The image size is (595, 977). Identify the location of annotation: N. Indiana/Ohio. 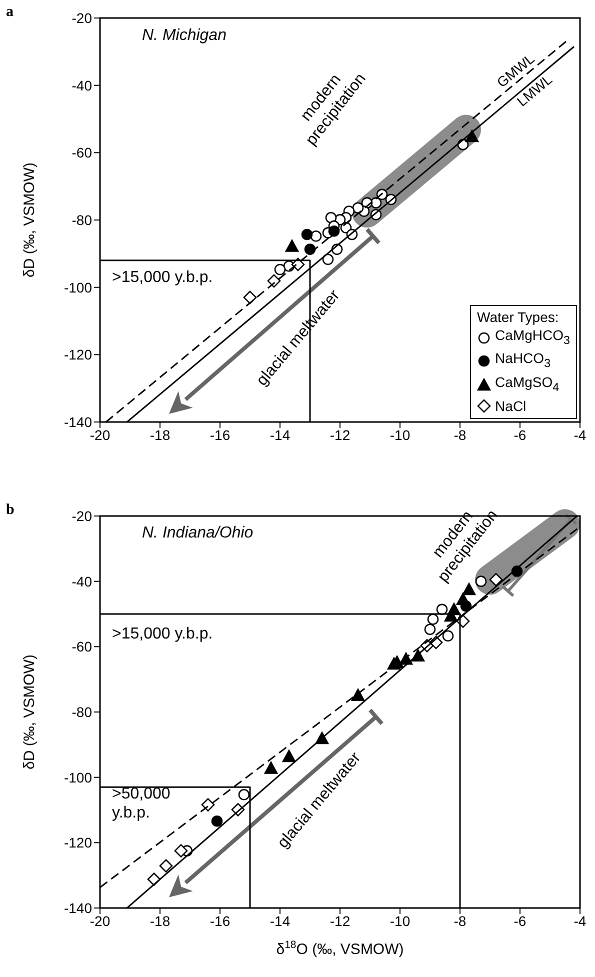
(198, 533).